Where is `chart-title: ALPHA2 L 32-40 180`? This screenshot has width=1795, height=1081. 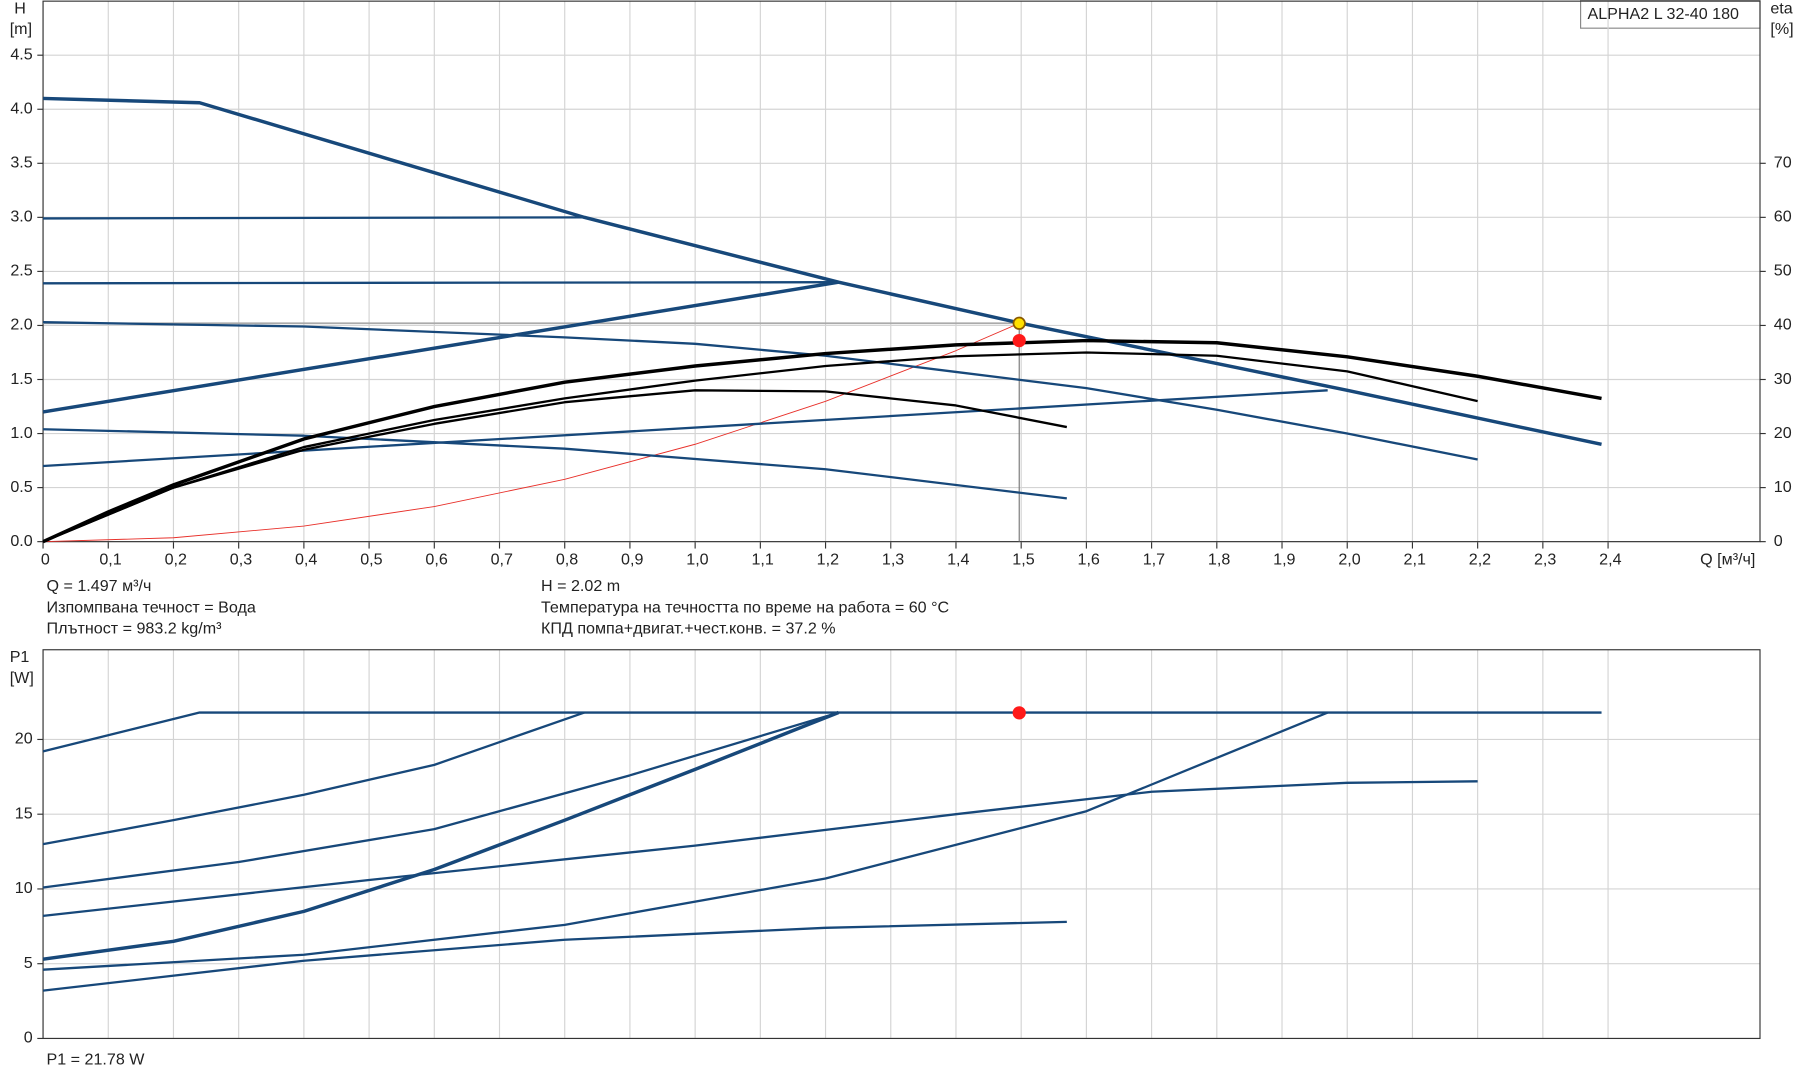 chart-title: ALPHA2 L 32-40 180 is located at coordinates (1664, 14).